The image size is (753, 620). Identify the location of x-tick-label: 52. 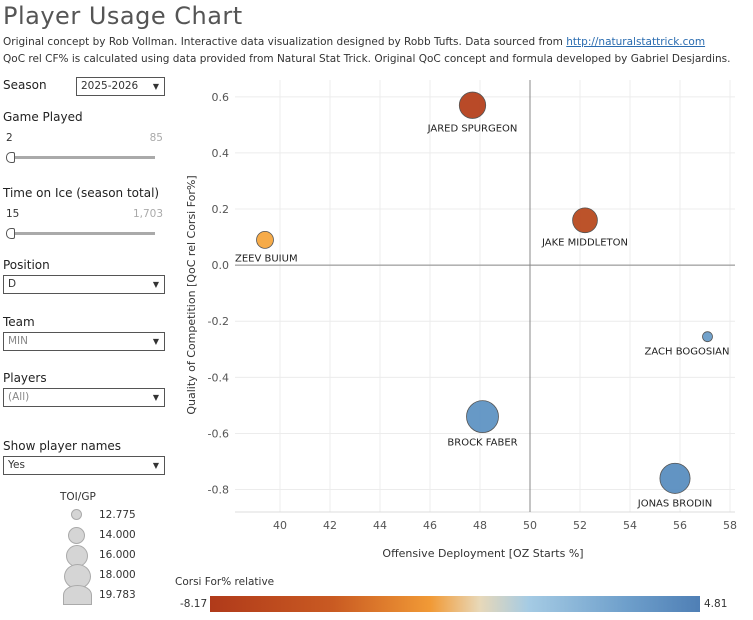
(580, 525).